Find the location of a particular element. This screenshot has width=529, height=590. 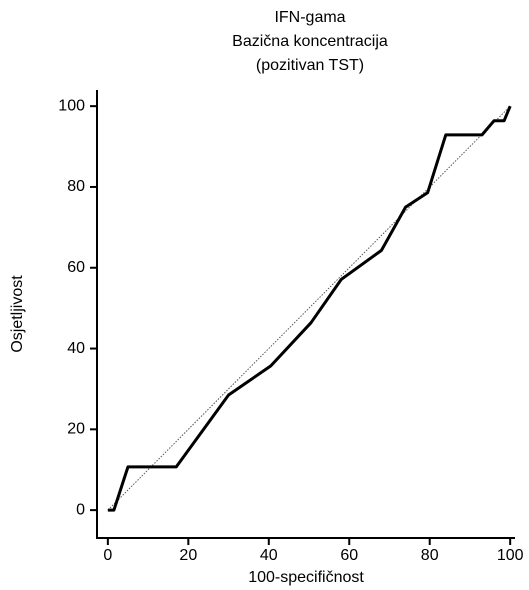

y-tick-label: 100 is located at coordinates (71, 105).